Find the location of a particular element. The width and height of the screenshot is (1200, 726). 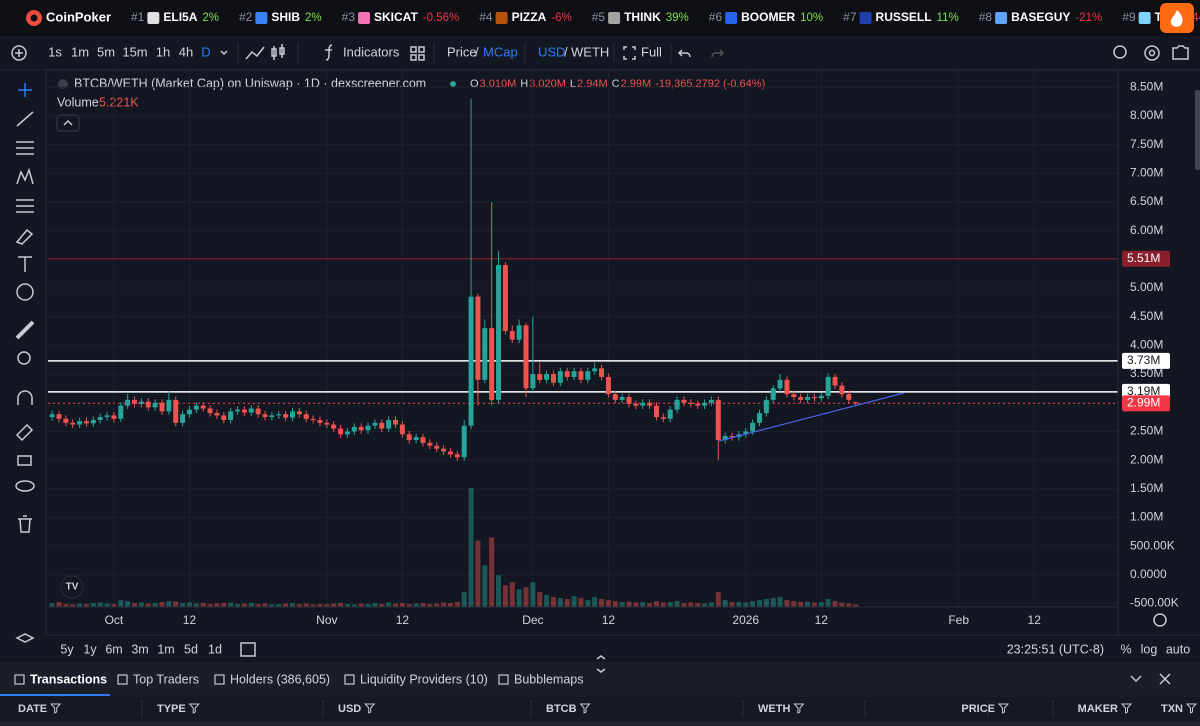

interval-button: 15m is located at coordinates (134, 51).